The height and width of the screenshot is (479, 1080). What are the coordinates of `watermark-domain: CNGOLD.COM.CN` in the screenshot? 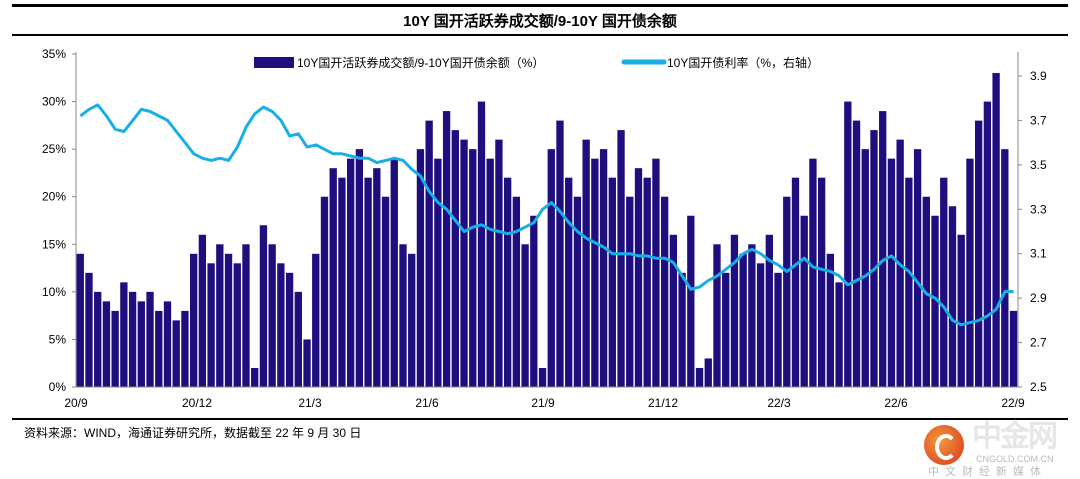 It's located at (1015, 459).